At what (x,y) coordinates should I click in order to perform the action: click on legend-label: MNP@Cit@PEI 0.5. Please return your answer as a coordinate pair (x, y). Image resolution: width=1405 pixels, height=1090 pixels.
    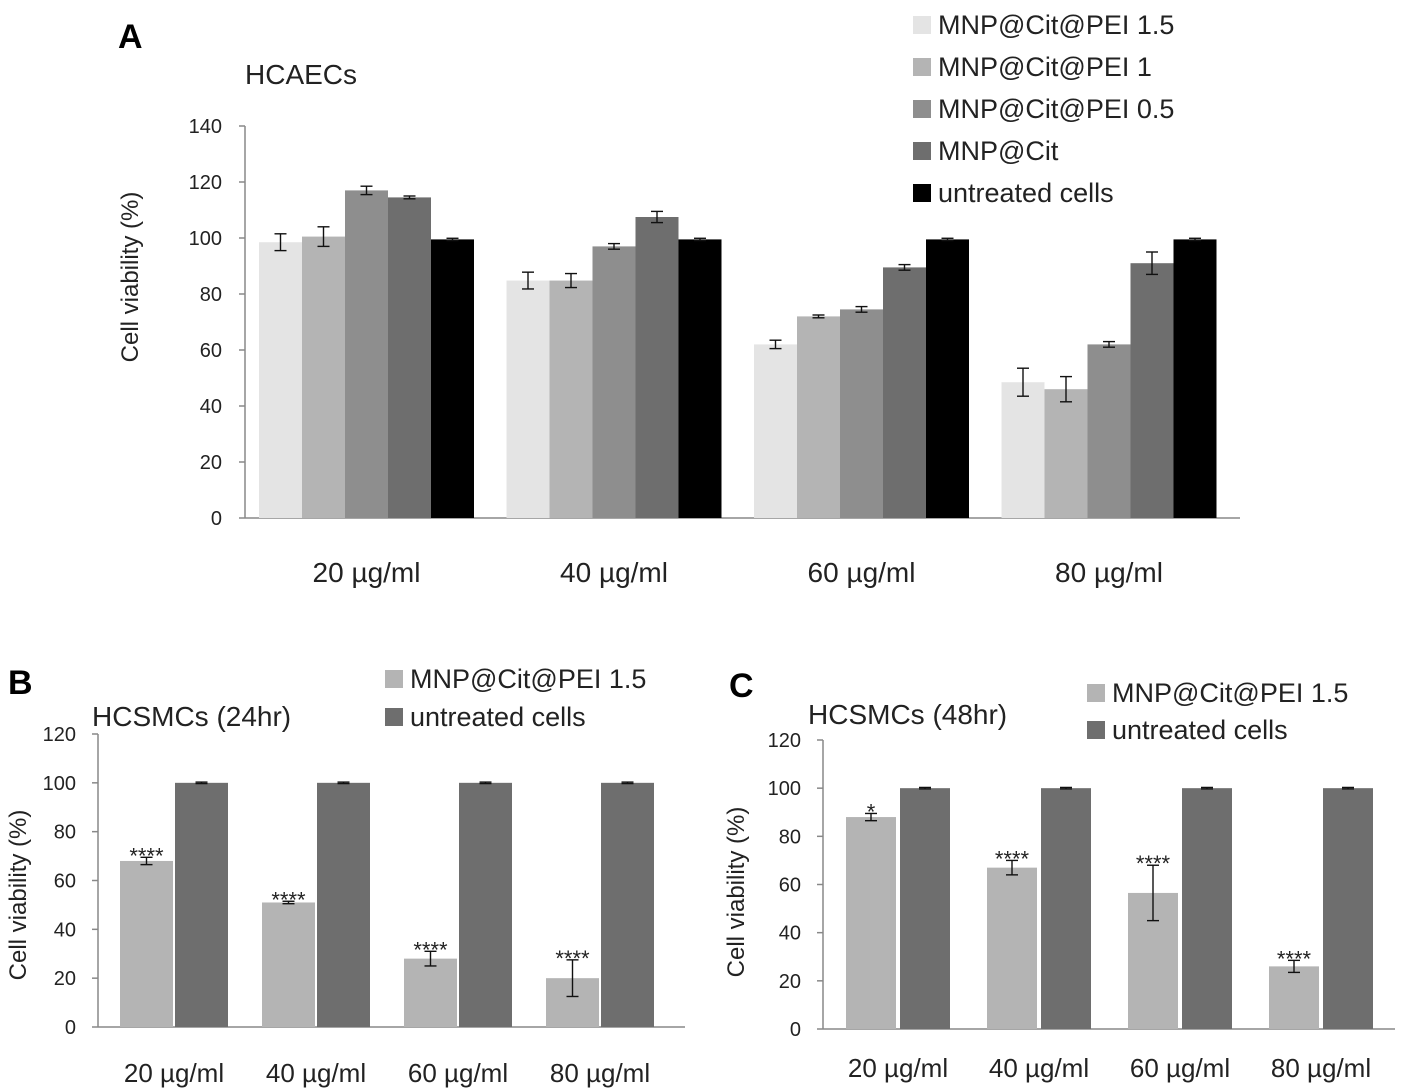
    Looking at the image, I should click on (1056, 109).